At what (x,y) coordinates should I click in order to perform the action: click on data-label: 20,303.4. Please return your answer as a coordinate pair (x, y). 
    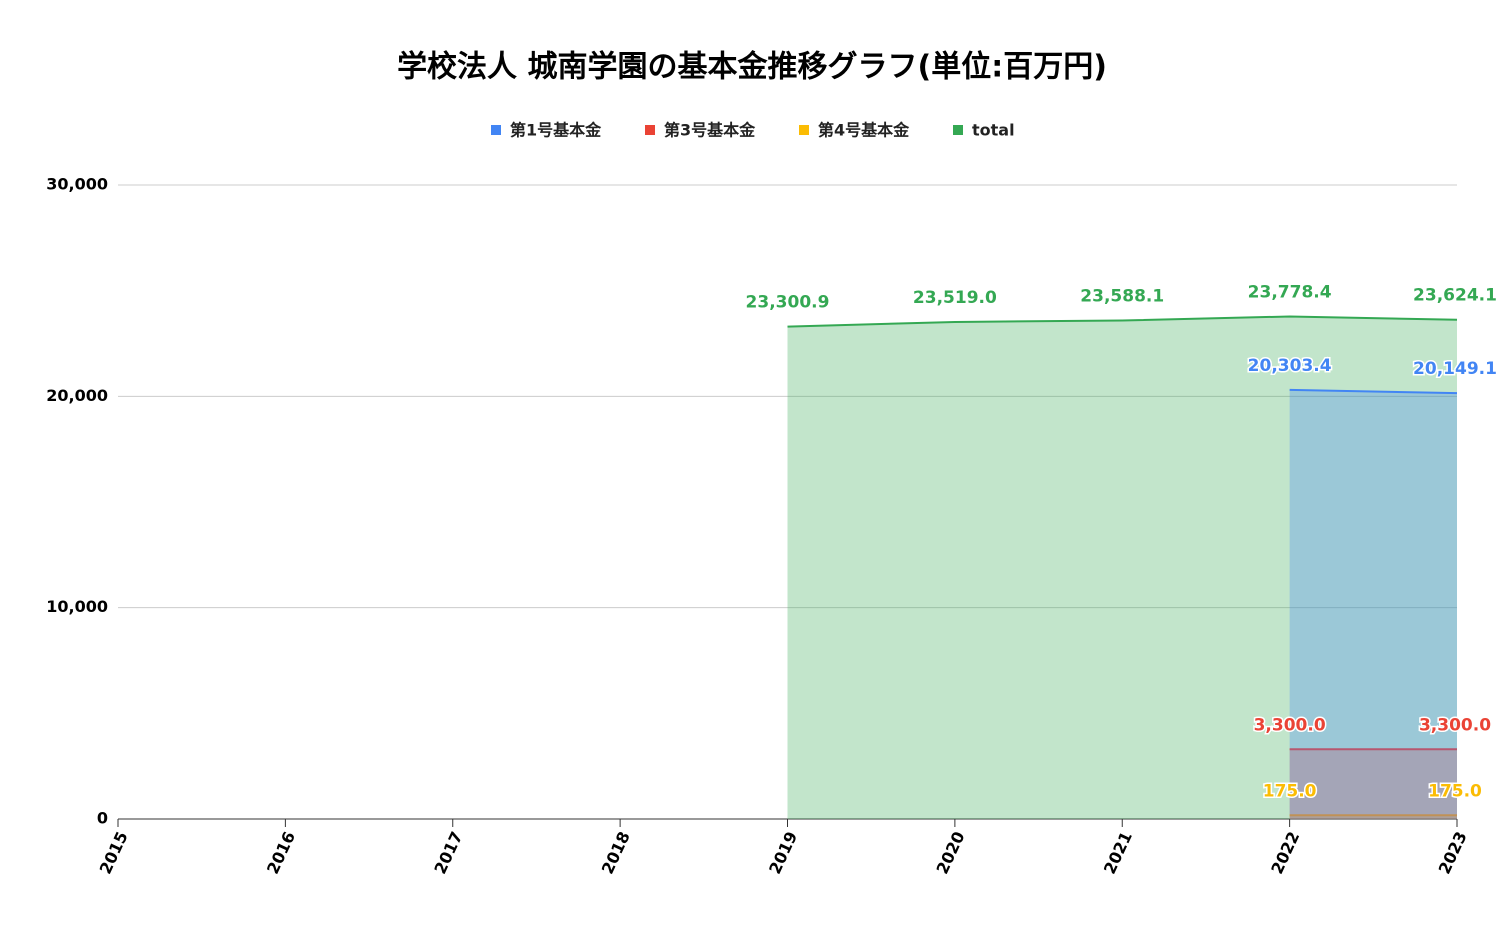
    Looking at the image, I should click on (1290, 366).